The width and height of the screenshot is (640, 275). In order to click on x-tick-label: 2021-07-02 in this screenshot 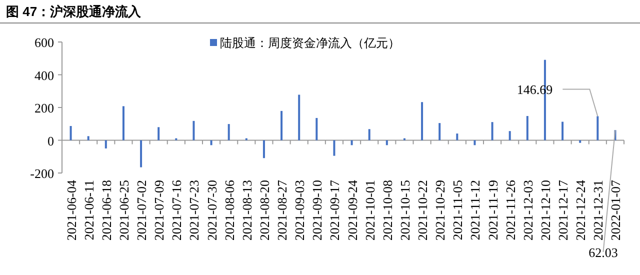, I will do `click(142, 210)`.